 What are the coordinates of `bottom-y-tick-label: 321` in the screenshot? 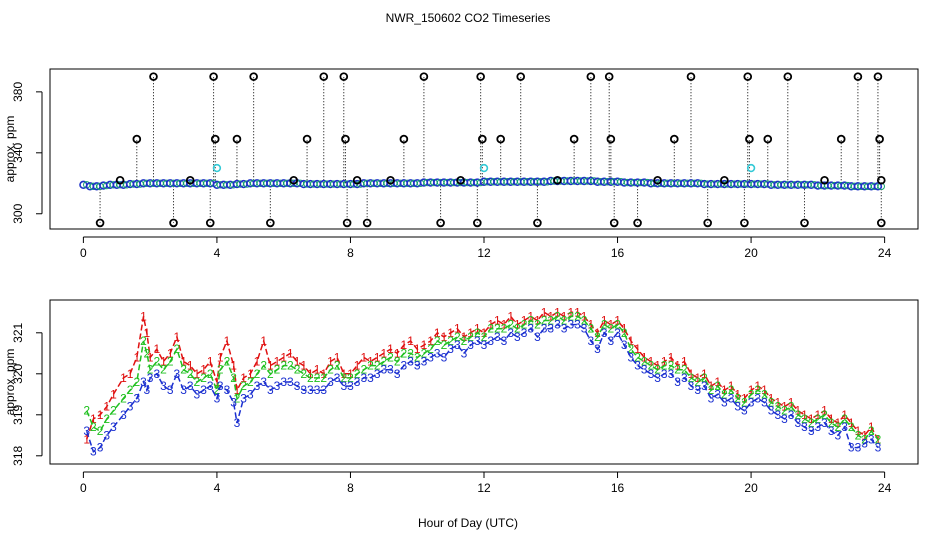 It's located at (18, 332).